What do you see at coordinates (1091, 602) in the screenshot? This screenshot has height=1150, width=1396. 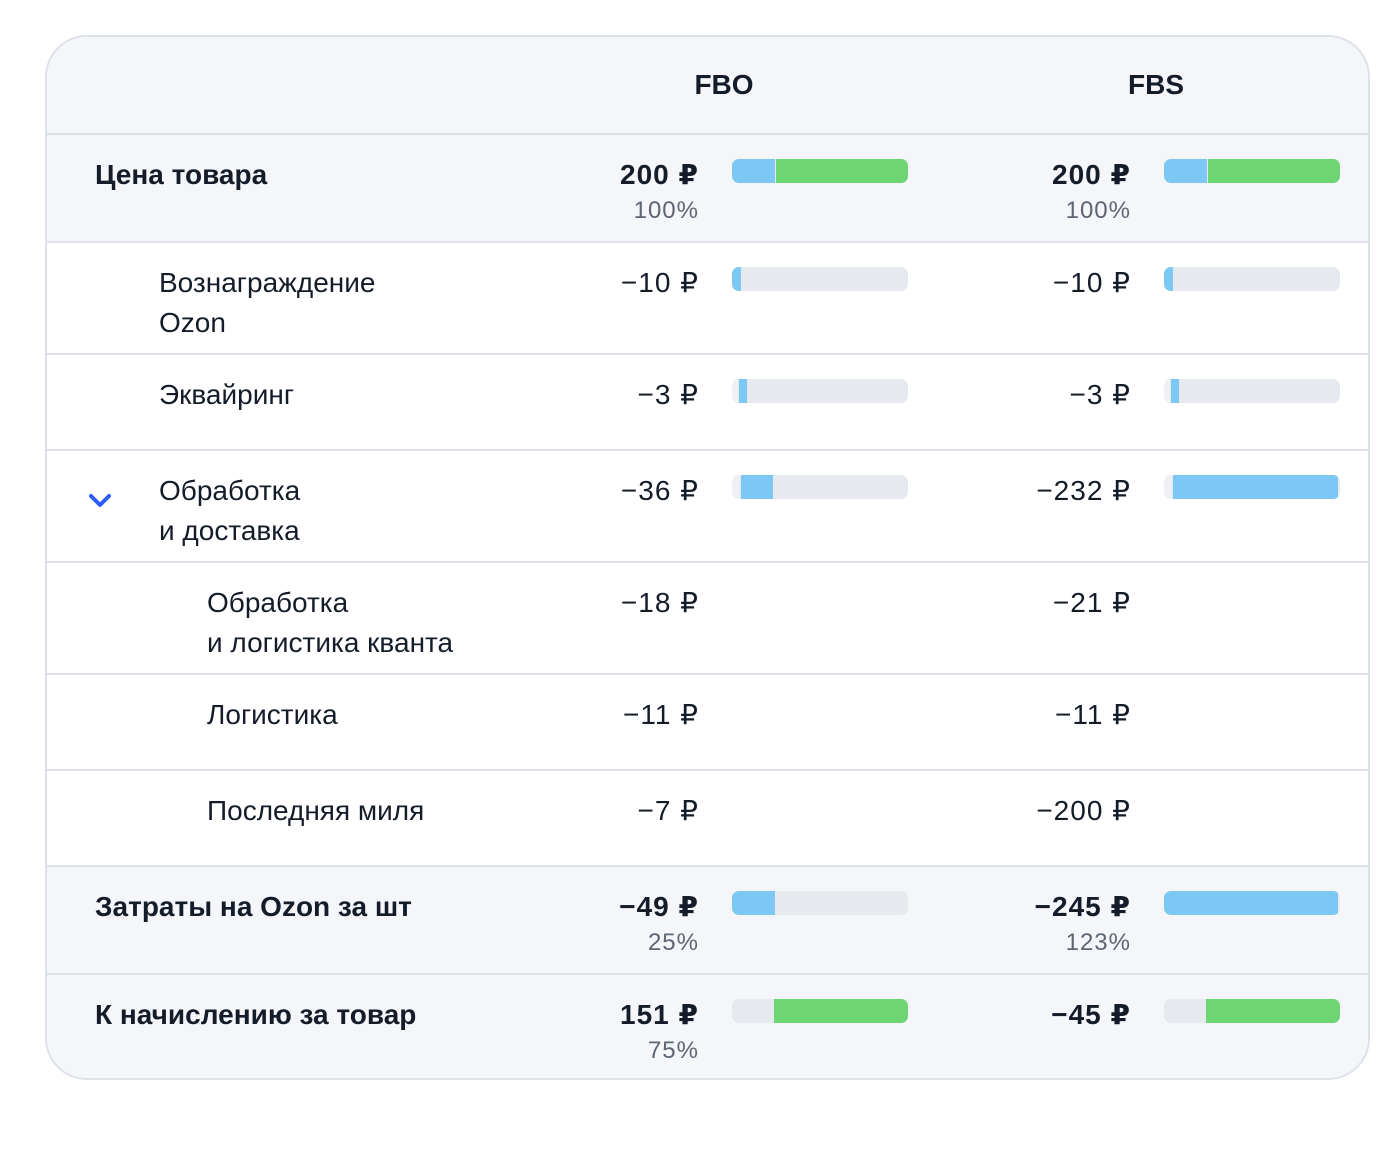 I see `fbs-value: −21 ₽` at bounding box center [1091, 602].